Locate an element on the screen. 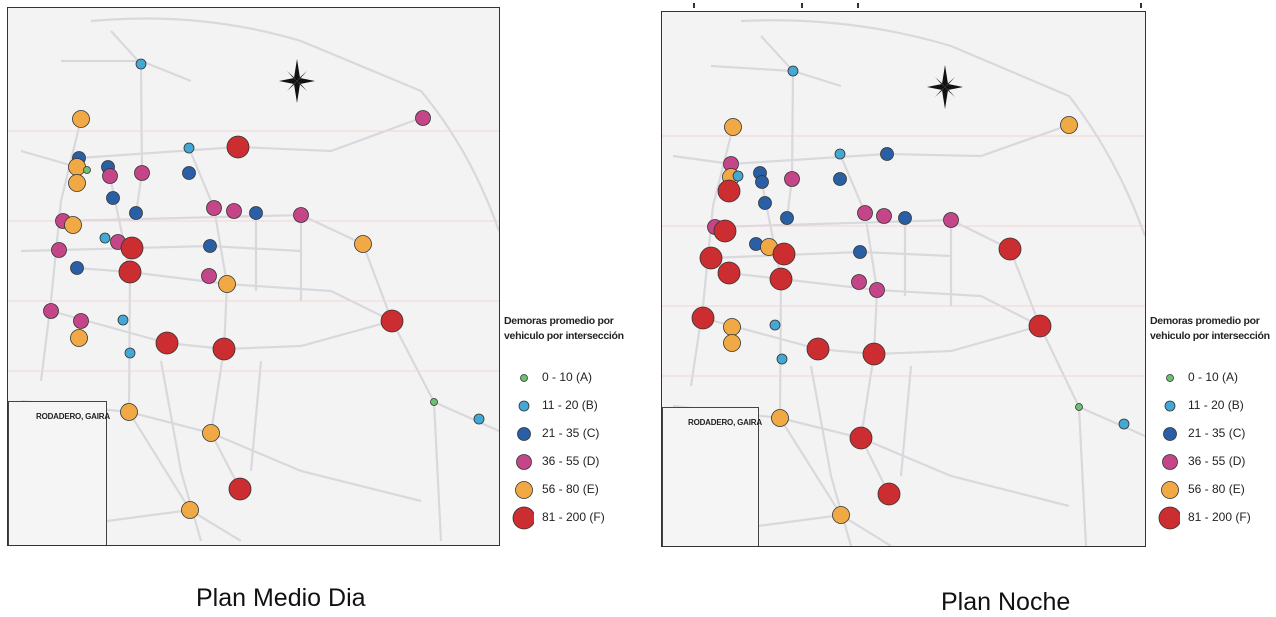 The height and width of the screenshot is (617, 1276). legend-item: 81 - 200 (F) is located at coordinates (569, 518).